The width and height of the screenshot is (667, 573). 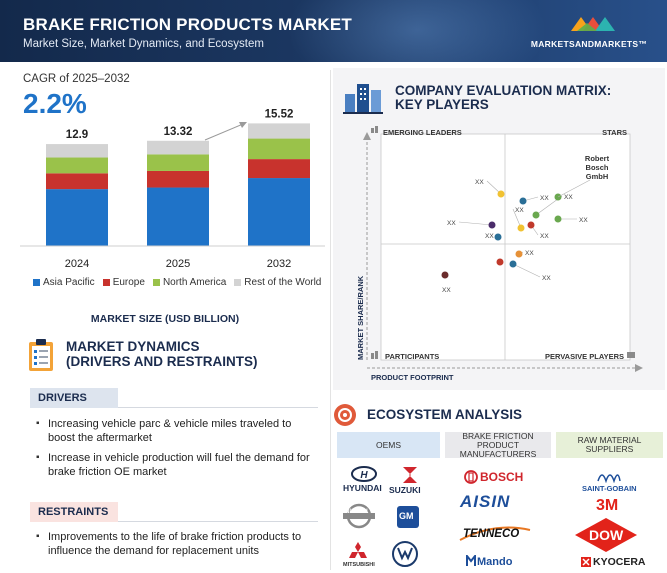 I want to click on gm-logo-icon, so click(x=408, y=517).